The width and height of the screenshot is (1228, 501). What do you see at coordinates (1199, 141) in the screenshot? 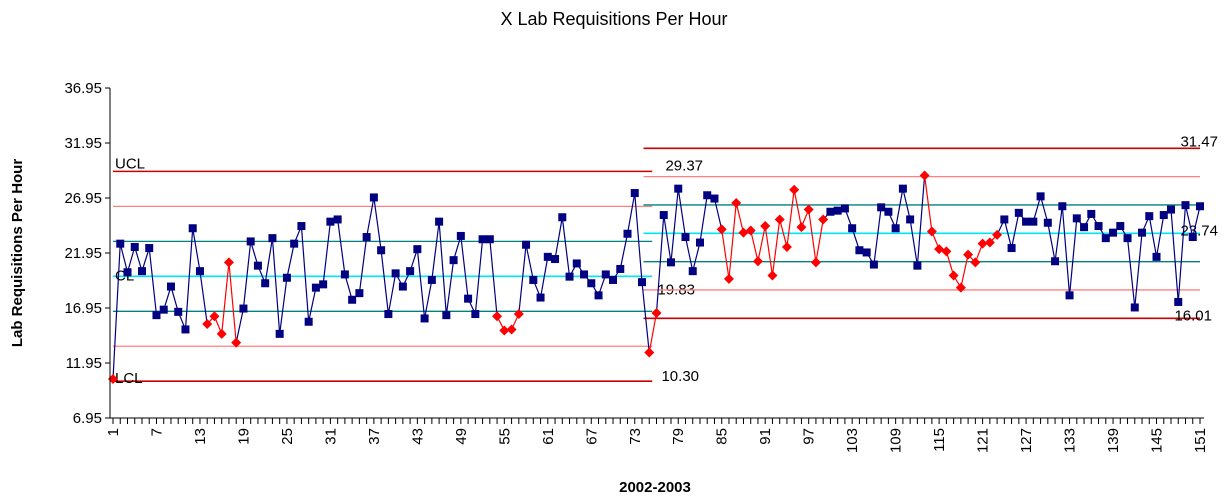
I see `ucl-value: 31.47` at bounding box center [1199, 141].